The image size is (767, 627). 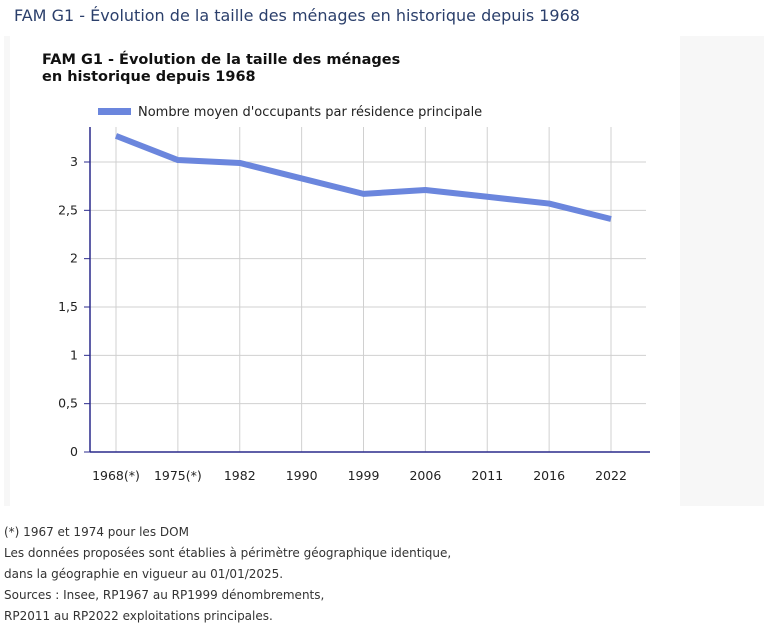 I want to click on y-tick-label: 1, so click(x=74, y=354).